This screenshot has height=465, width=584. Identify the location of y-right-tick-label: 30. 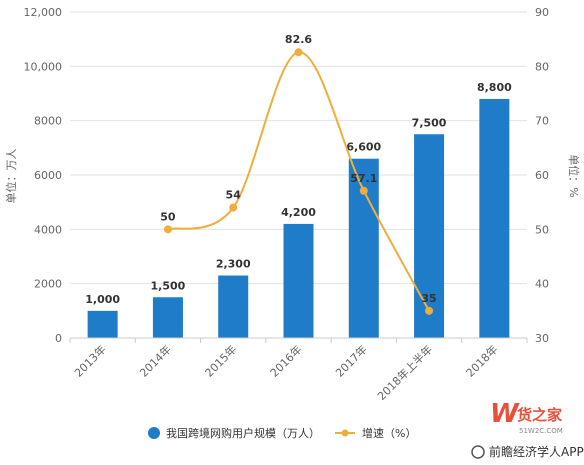
(542, 338).